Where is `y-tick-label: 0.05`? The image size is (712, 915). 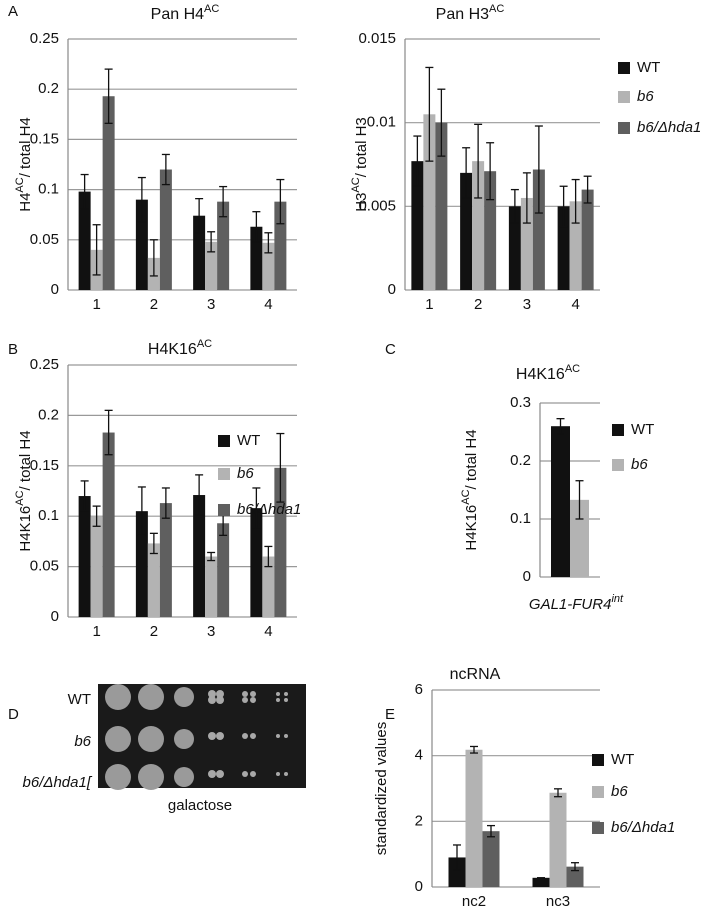
y-tick-label: 0.05 is located at coordinates (44, 239).